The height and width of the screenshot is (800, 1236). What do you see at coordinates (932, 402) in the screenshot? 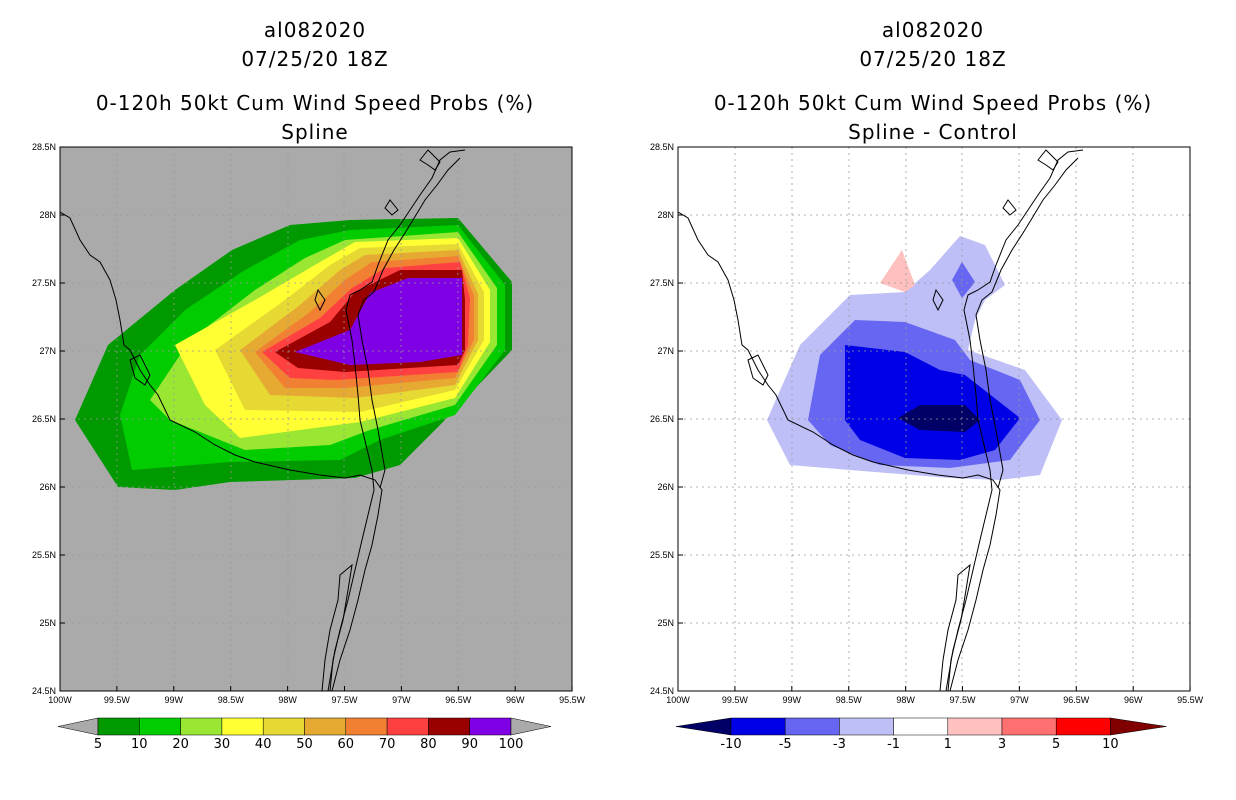
I see `diff-blue` at bounding box center [932, 402].